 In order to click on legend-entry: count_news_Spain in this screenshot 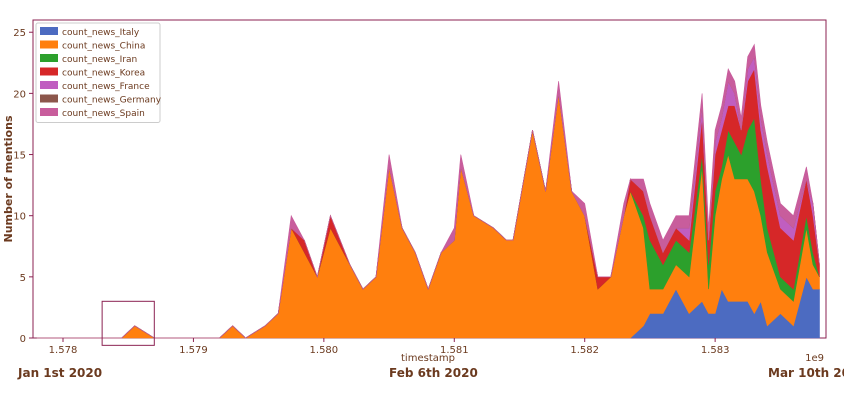, I will do `click(103, 114)`.